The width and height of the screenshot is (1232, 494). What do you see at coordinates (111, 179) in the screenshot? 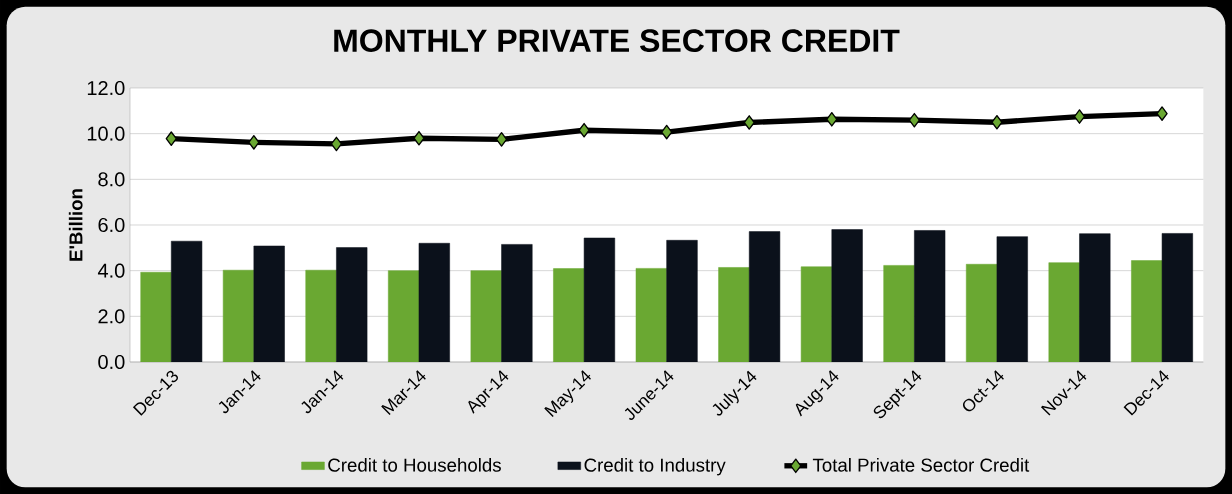
I see `y-tick-label: 8.0` at bounding box center [111, 179].